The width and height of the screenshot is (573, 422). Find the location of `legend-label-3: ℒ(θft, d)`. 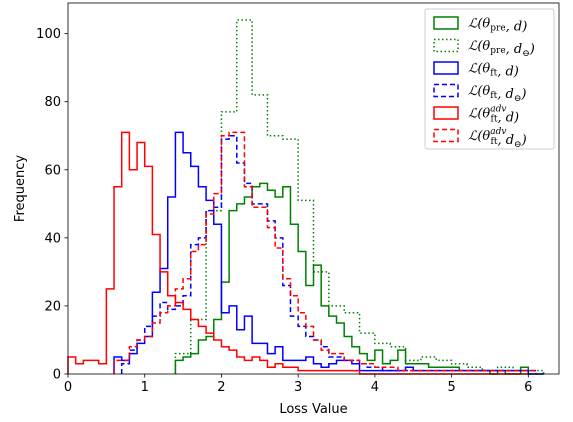

legend-label-3: ℒ(θft, d) is located at coordinates (493, 71).